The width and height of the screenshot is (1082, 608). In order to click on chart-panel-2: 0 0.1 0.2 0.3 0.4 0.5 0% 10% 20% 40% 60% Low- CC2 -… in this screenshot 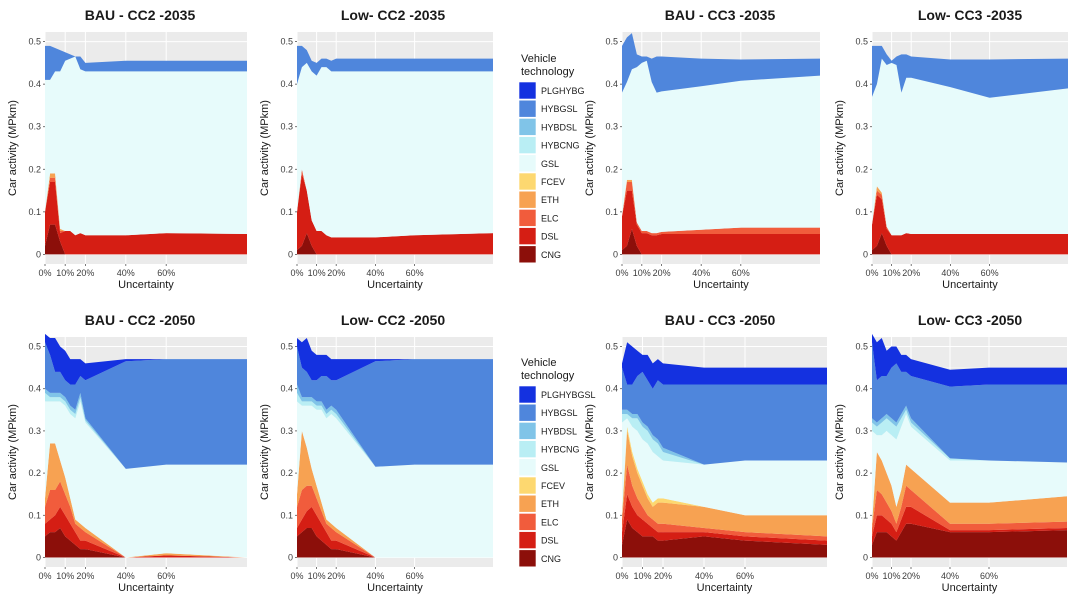, I will do `click(376, 149)`.